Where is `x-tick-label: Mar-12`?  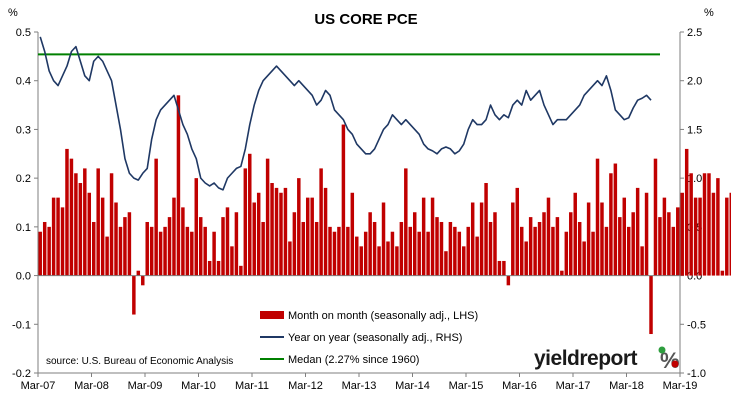
x-tick-label: Mar-12 is located at coordinates (305, 386).